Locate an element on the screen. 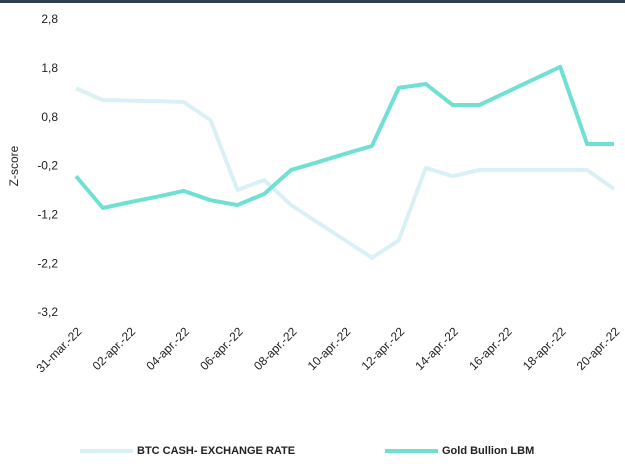 The height and width of the screenshot is (464, 625). x-tick-label: 04-apr.-22 is located at coordinates (167, 348).